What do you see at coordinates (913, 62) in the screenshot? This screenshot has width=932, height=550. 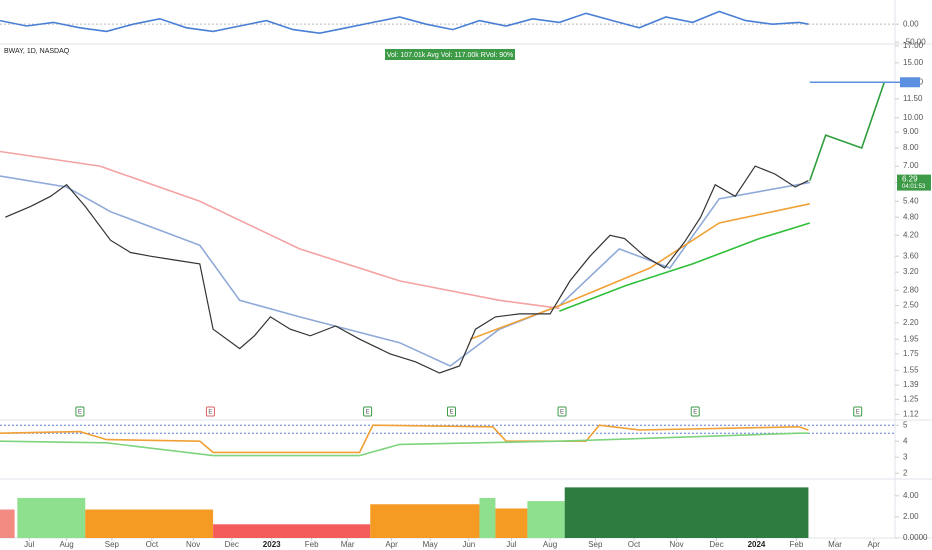 I see `y-tick-label: 15.00` at bounding box center [913, 62].